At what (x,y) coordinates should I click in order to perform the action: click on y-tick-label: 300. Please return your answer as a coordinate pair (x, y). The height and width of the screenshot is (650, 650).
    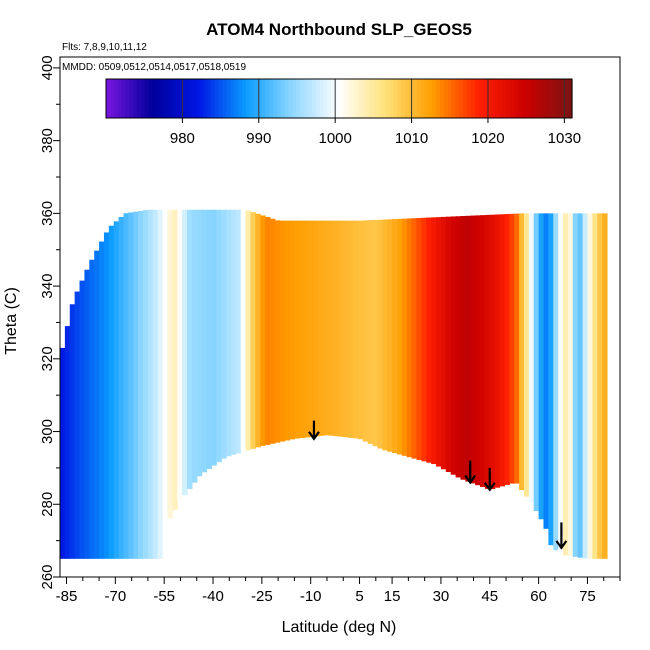
    Looking at the image, I should click on (47, 431).